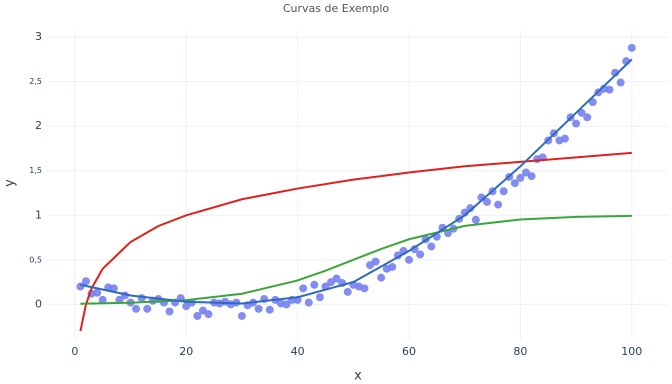  What do you see at coordinates (38, 214) in the screenshot?
I see `y-tick-label: 1` at bounding box center [38, 214].